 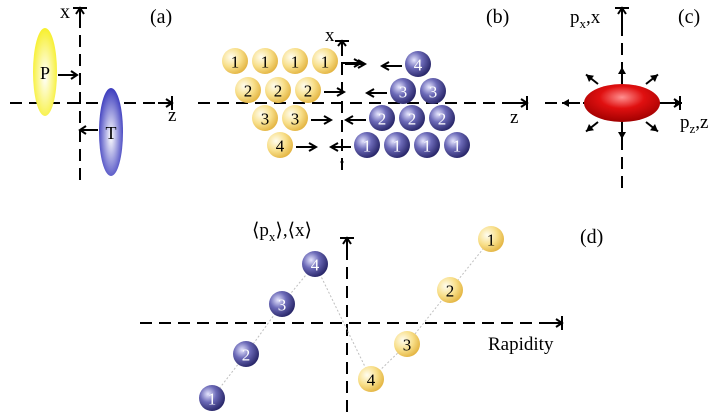 I want to click on panel-b-axis-guide-arrow, so click(x=356, y=64).